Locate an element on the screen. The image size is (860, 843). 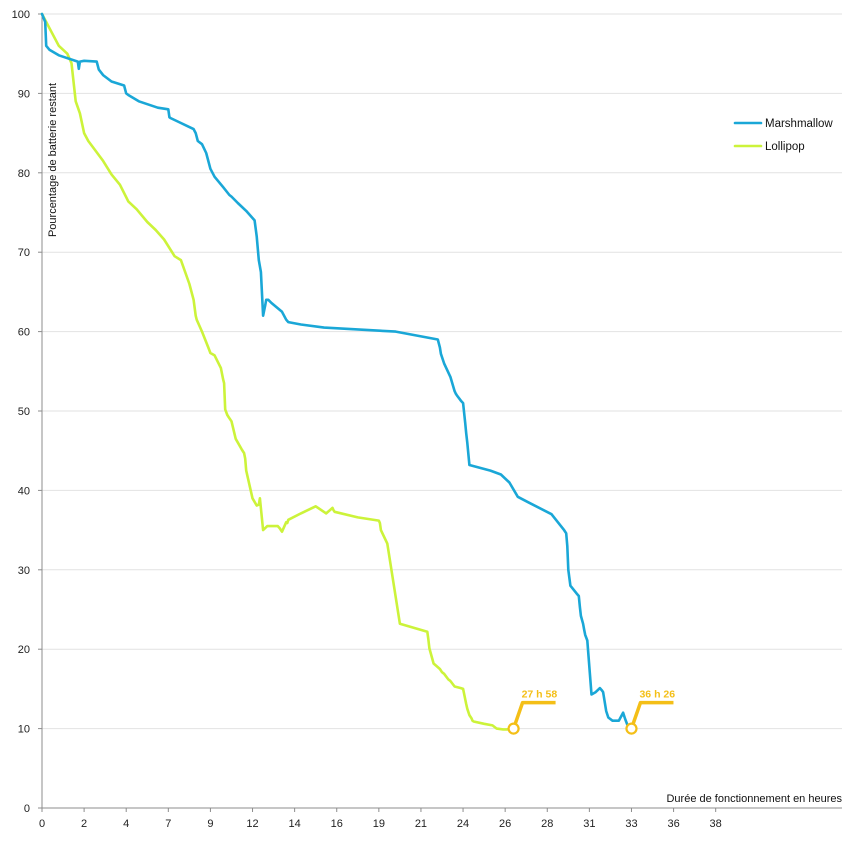
x-tick-label: 4 is located at coordinates (126, 824).